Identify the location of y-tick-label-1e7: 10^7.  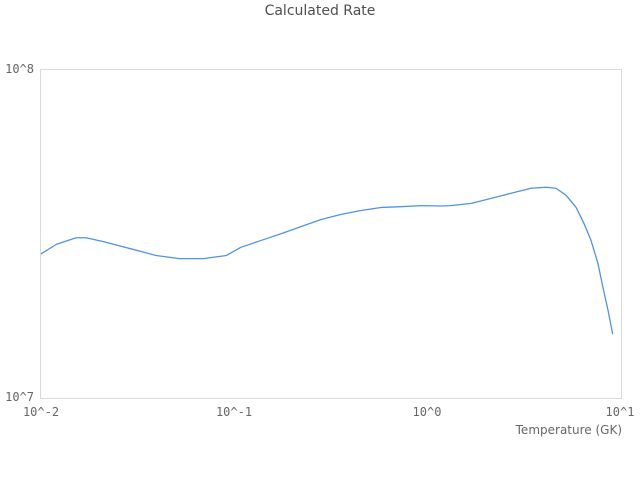
(19, 397).